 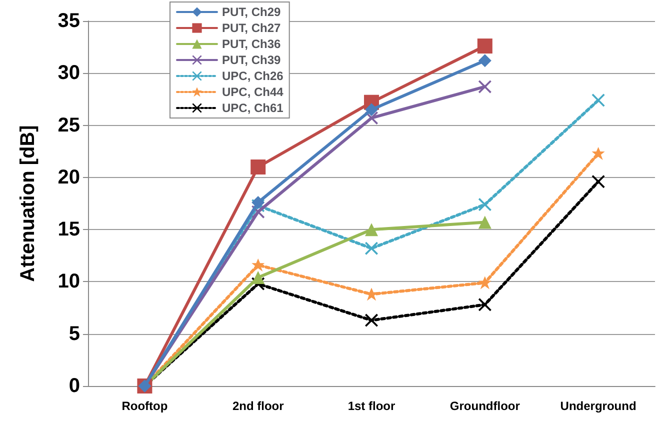 I want to click on legend-label: UPC, Ch26, so click(x=253, y=76).